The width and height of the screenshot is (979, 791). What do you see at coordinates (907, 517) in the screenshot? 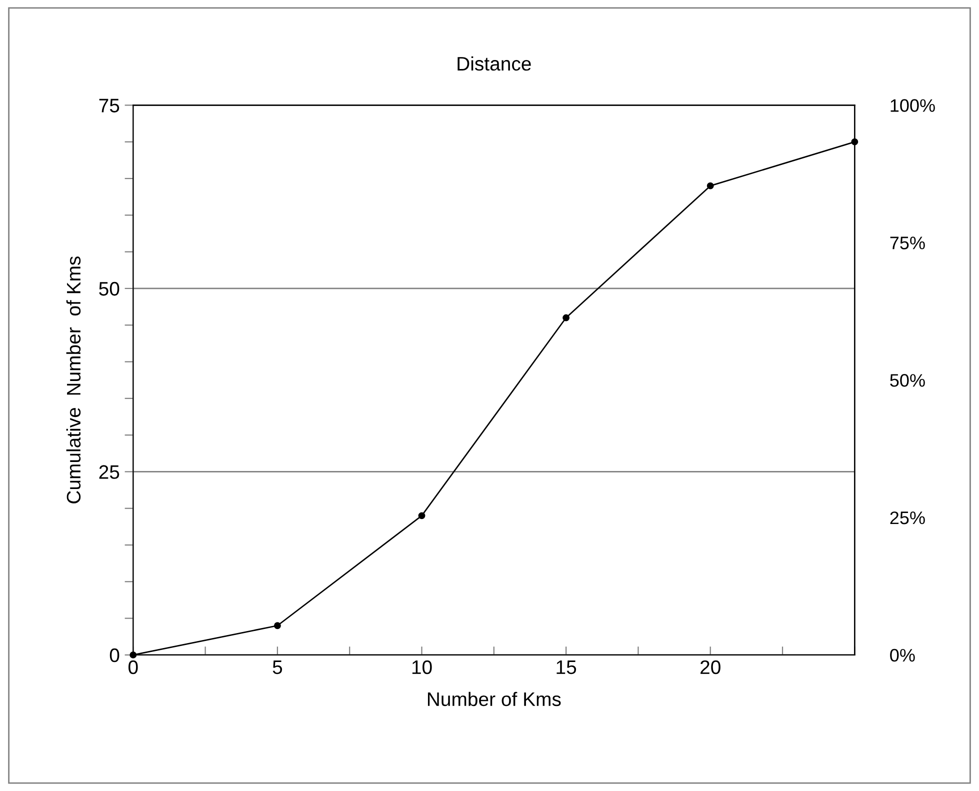
I see `y2-tick-label: 25%` at bounding box center [907, 517].